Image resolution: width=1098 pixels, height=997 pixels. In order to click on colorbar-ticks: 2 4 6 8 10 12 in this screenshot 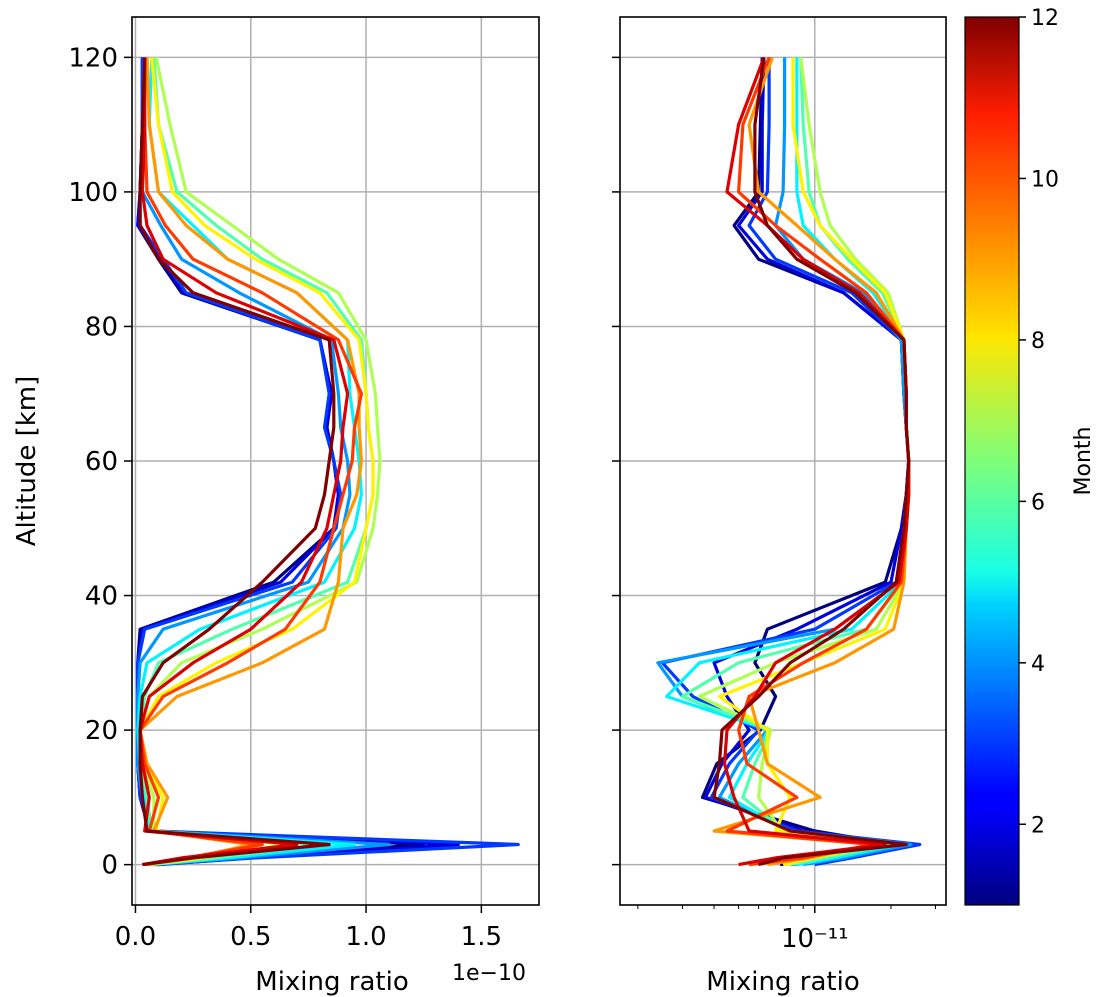, I will do `click(1039, 422)`.